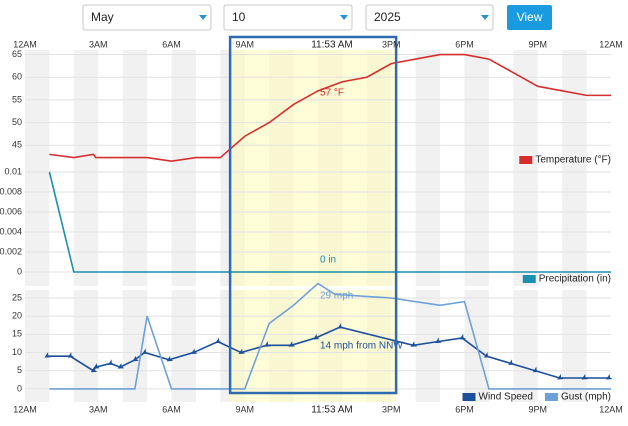 The image size is (628, 426). I want to click on view-button: View, so click(529, 17).